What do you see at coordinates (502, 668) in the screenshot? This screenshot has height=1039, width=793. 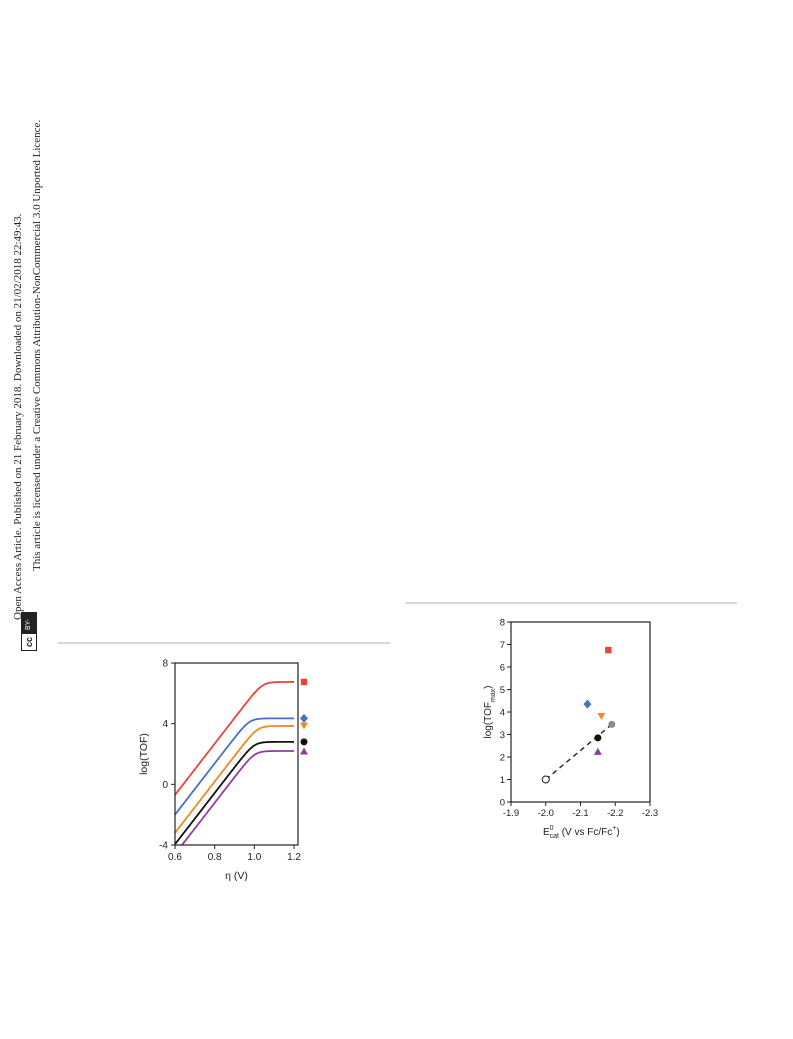 I see `y-tick-label-6: 6` at bounding box center [502, 668].